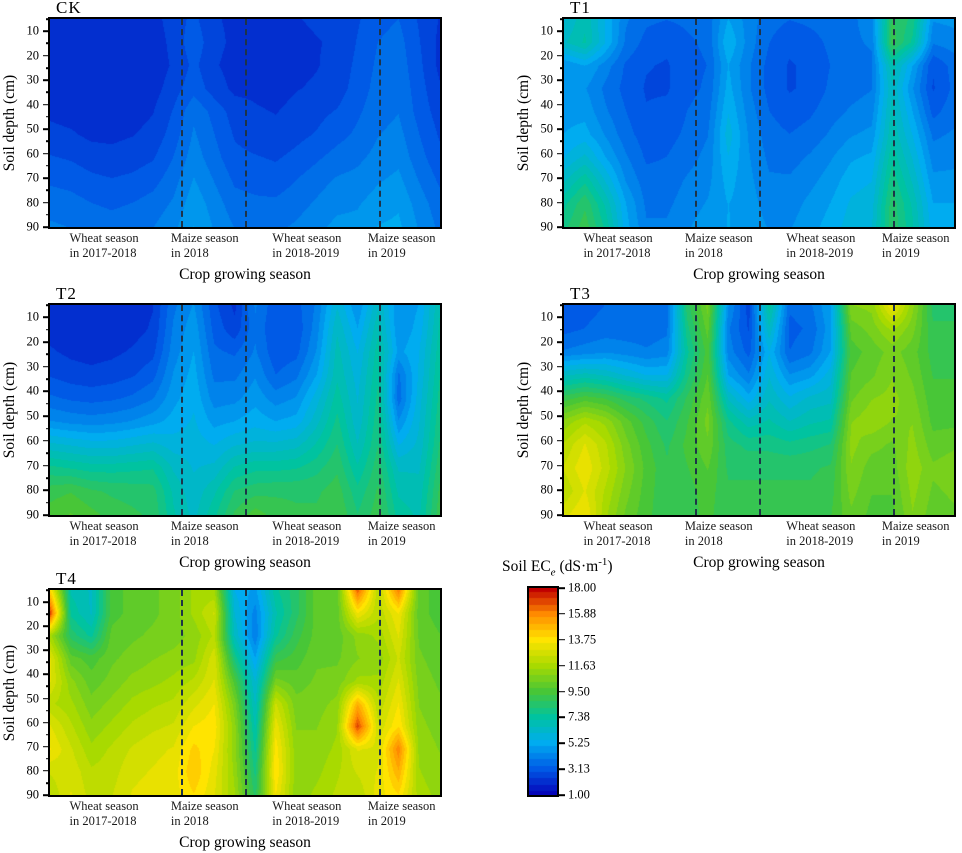 The image size is (962, 853). I want to click on panel-title-t2: T2, so click(66, 293).